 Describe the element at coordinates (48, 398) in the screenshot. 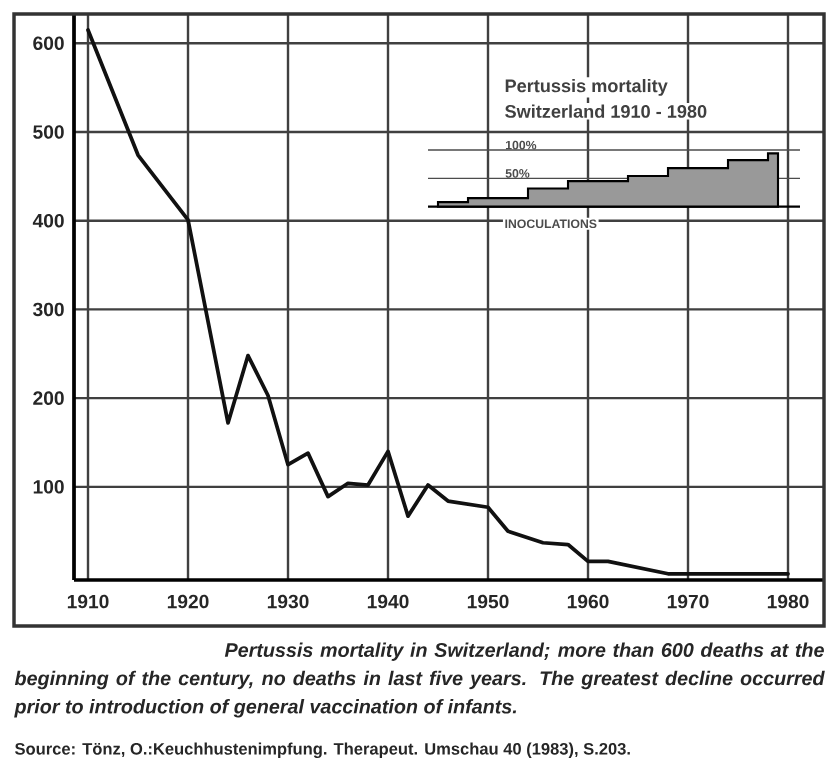

I see `y-tick-label: 200` at that location.